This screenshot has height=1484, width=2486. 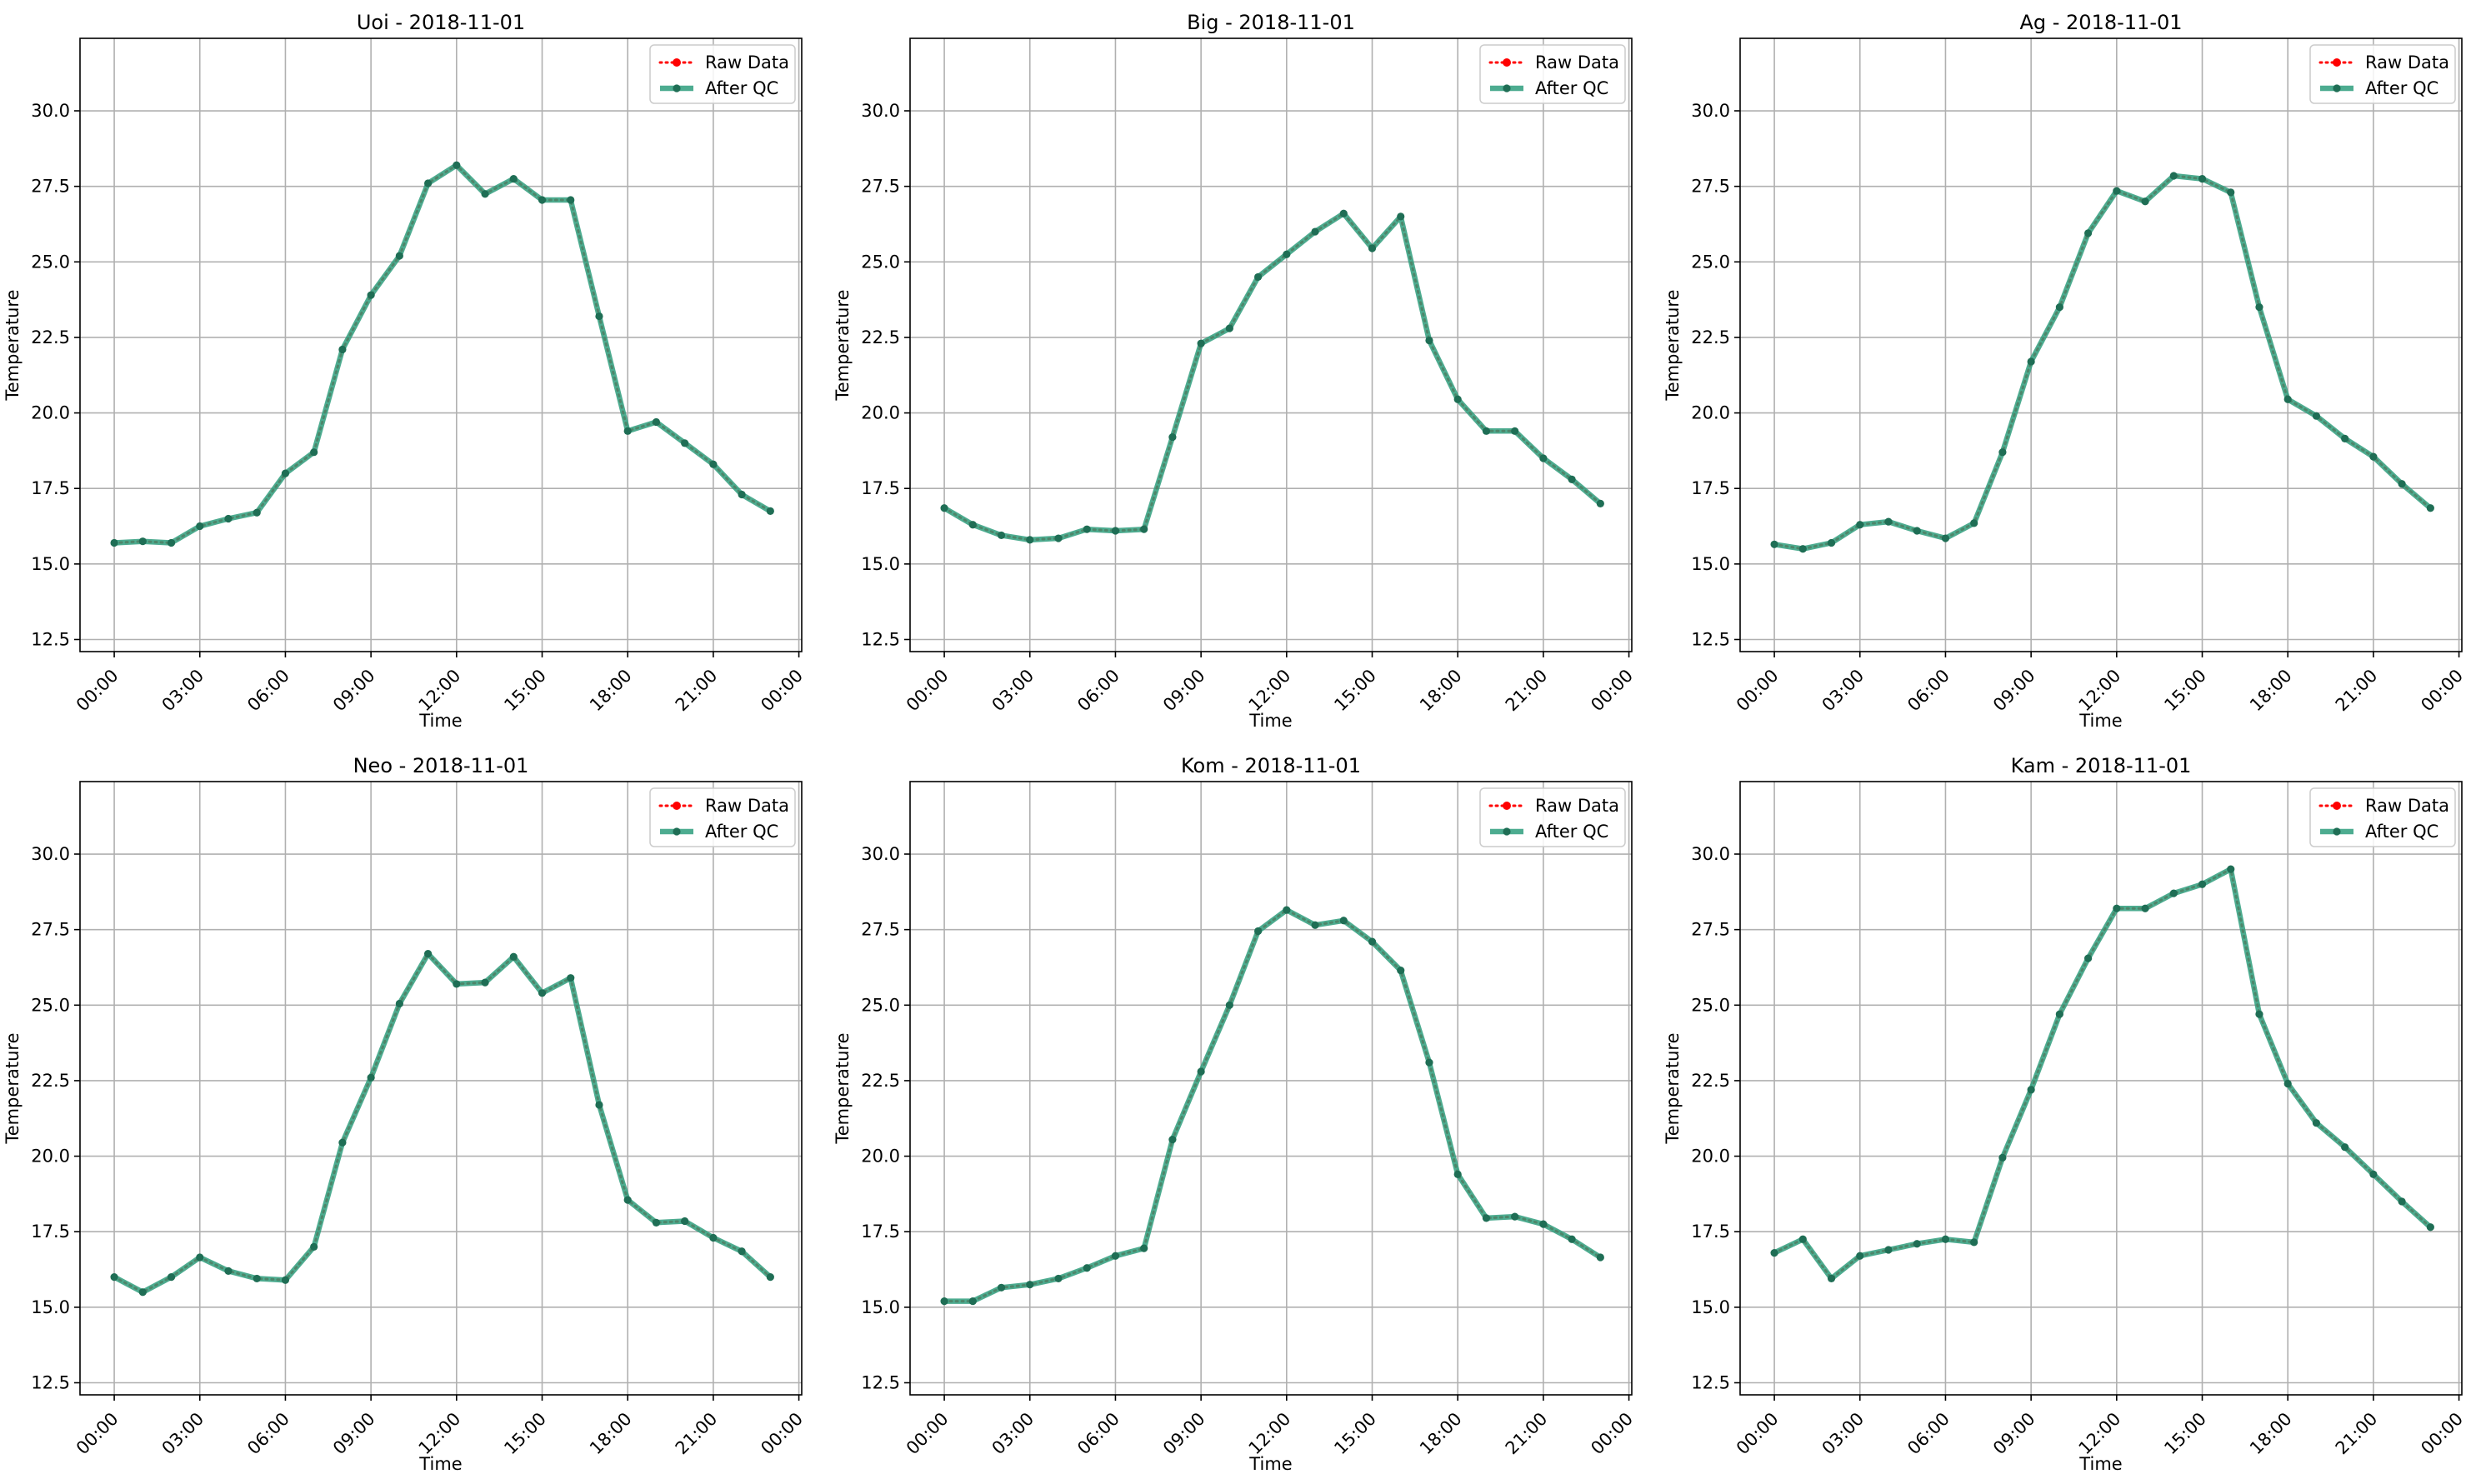 I want to click on legend-qc-label: After QC, so click(x=2401, y=832).